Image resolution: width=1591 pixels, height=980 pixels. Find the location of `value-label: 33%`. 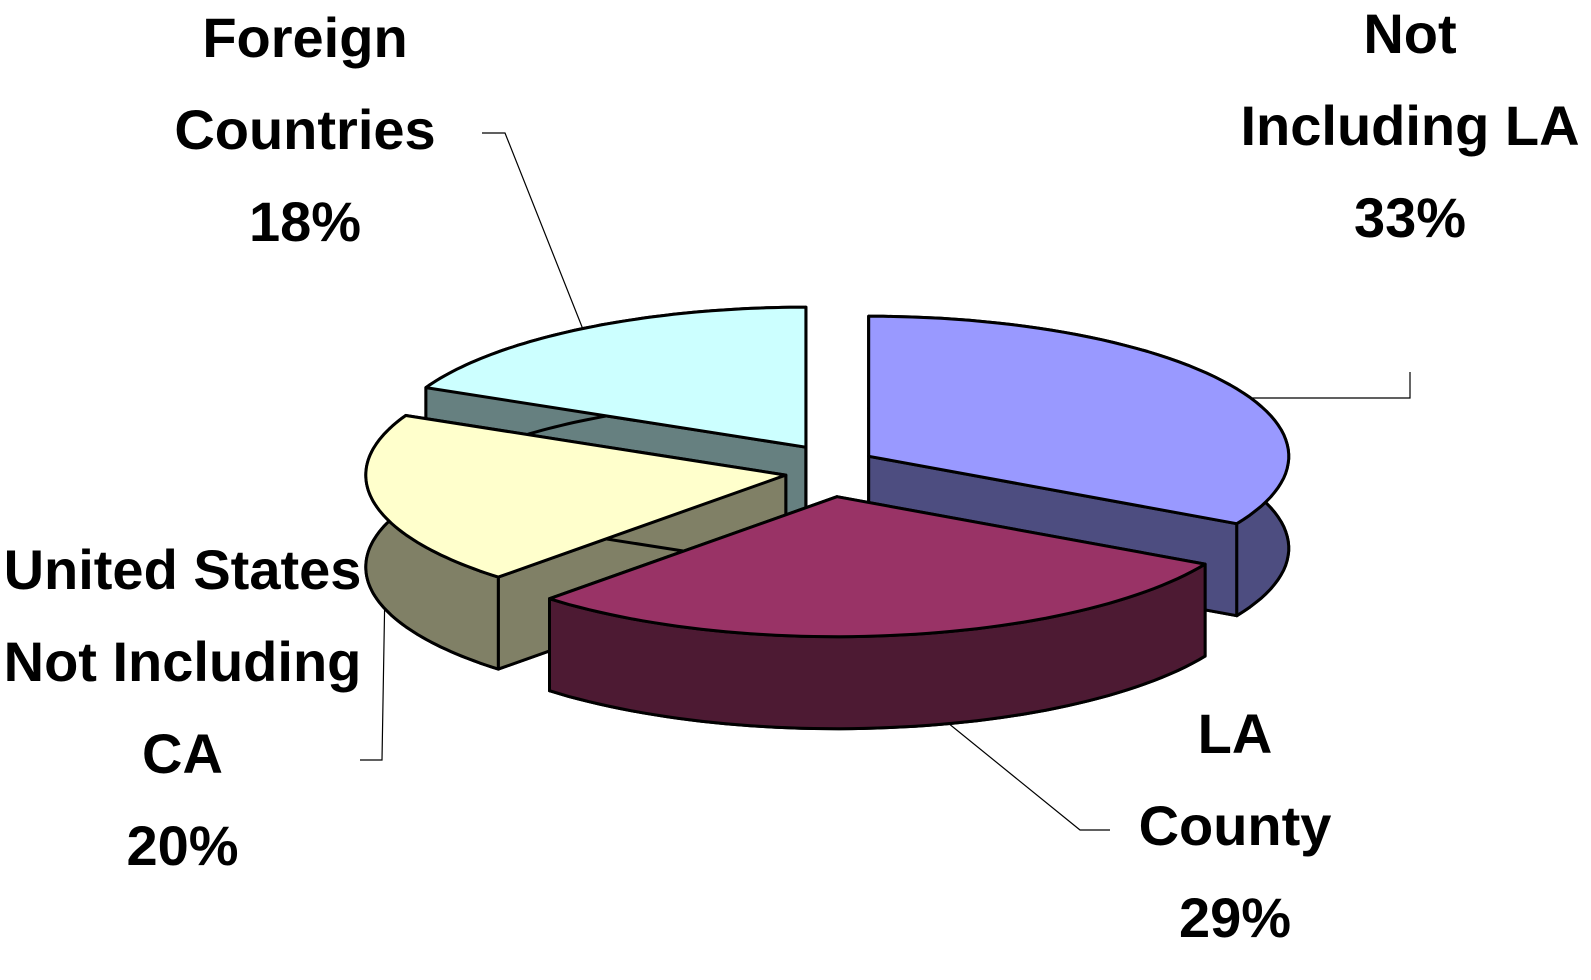

value-label: 33% is located at coordinates (1410, 217).